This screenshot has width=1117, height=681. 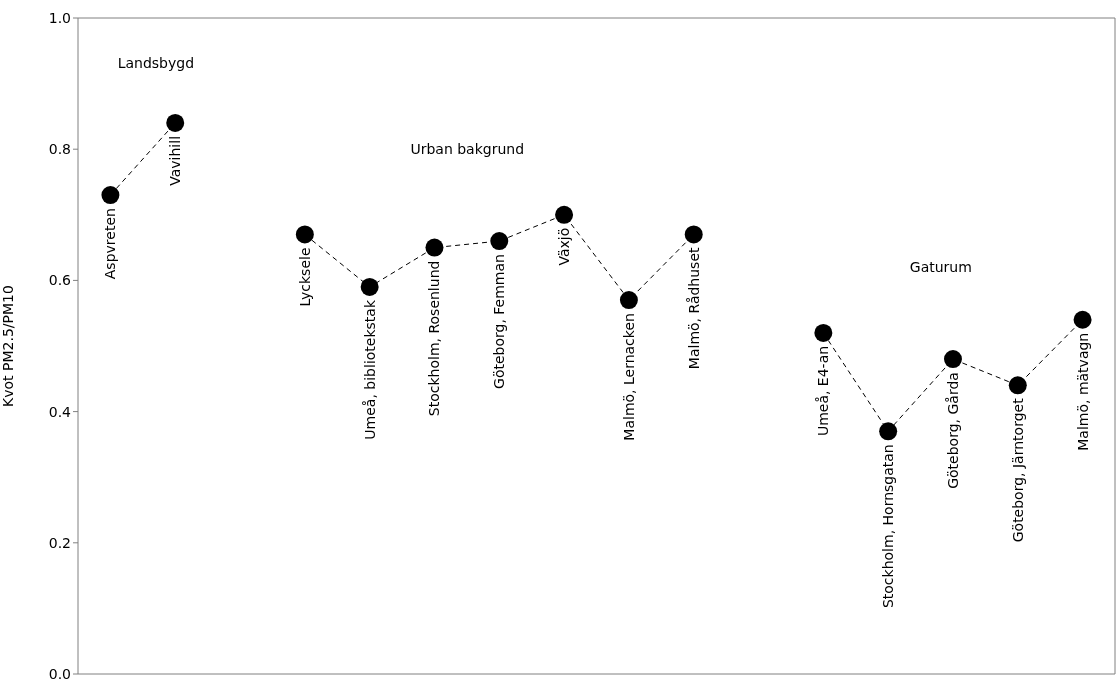 I want to click on x-tick-label: Vavihill, so click(x=175, y=160).